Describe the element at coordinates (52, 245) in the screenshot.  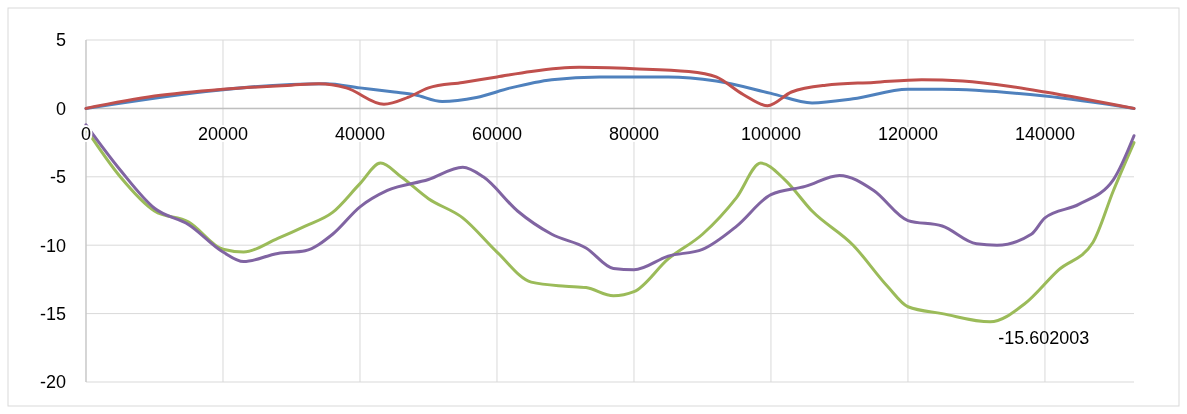
I see `y-tick-label: -10` at that location.